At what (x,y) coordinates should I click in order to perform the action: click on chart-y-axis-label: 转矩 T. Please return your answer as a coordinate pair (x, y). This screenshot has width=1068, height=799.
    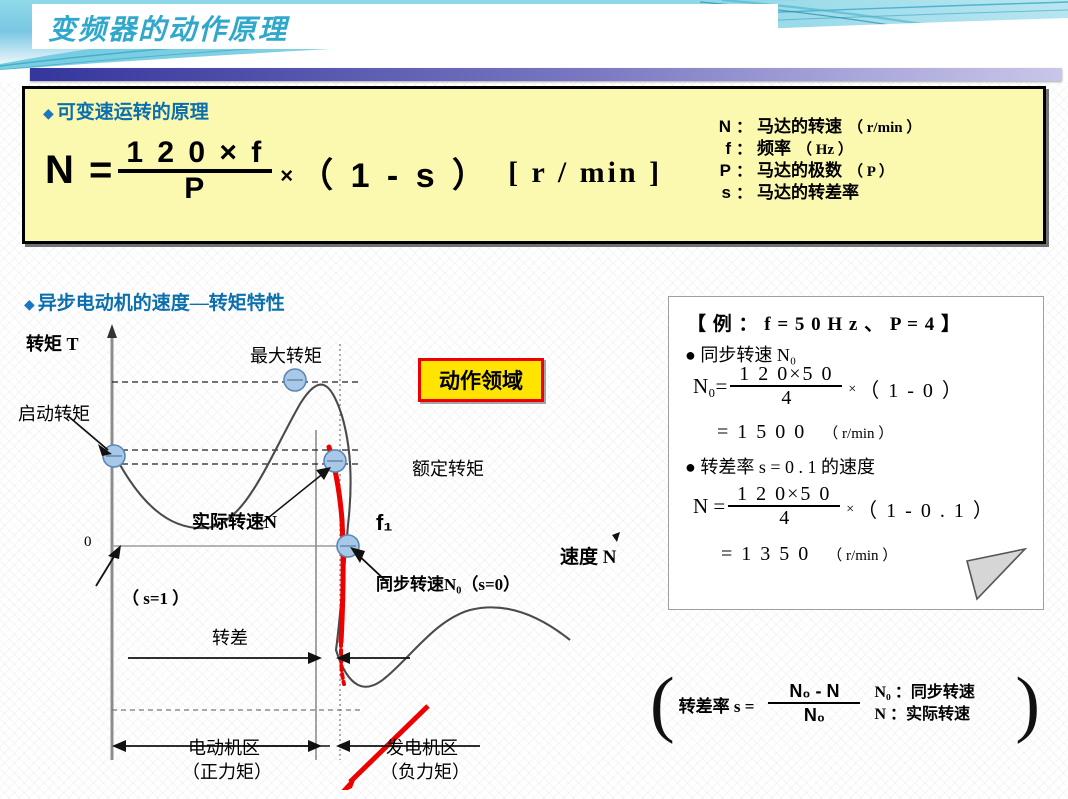
    Looking at the image, I should click on (52, 344).